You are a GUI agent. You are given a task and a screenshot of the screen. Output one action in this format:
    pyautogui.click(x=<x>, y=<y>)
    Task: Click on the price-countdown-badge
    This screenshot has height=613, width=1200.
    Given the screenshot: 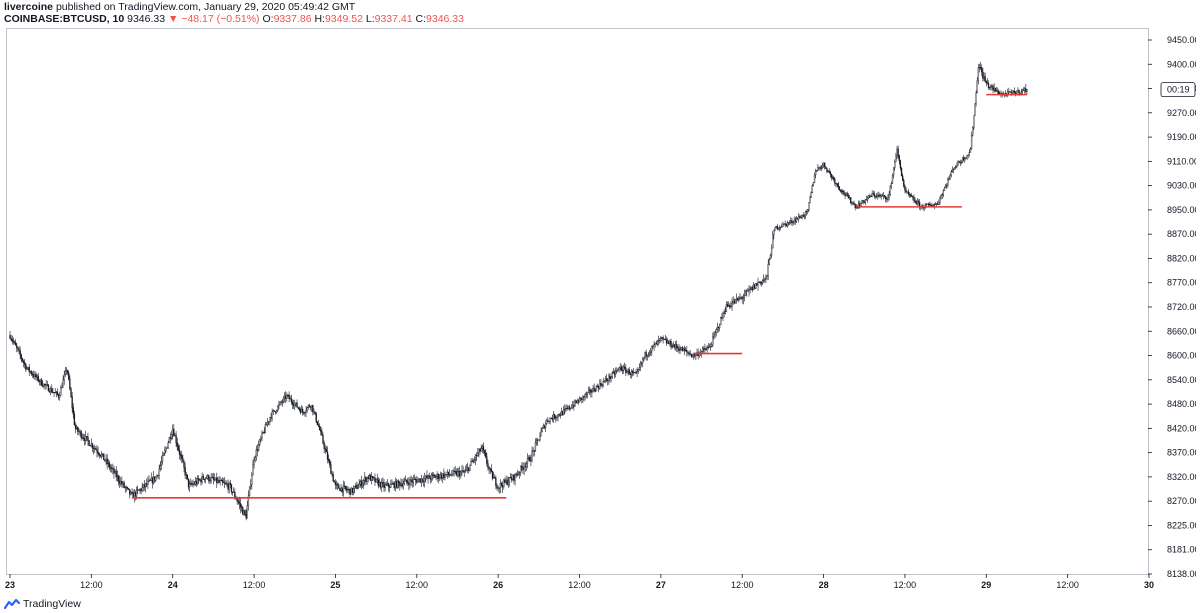 What is the action you would take?
    pyautogui.click(x=1178, y=90)
    